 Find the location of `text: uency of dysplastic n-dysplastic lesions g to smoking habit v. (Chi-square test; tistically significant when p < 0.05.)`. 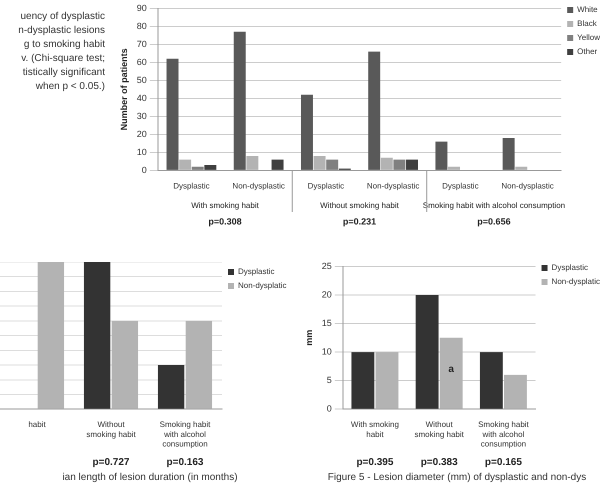

text: uency of dysplastic n-dysplastic lesions g to smoking habit v. (Chi-square test; tistically significant when p < 0.05.) is located at coordinates (61, 52).